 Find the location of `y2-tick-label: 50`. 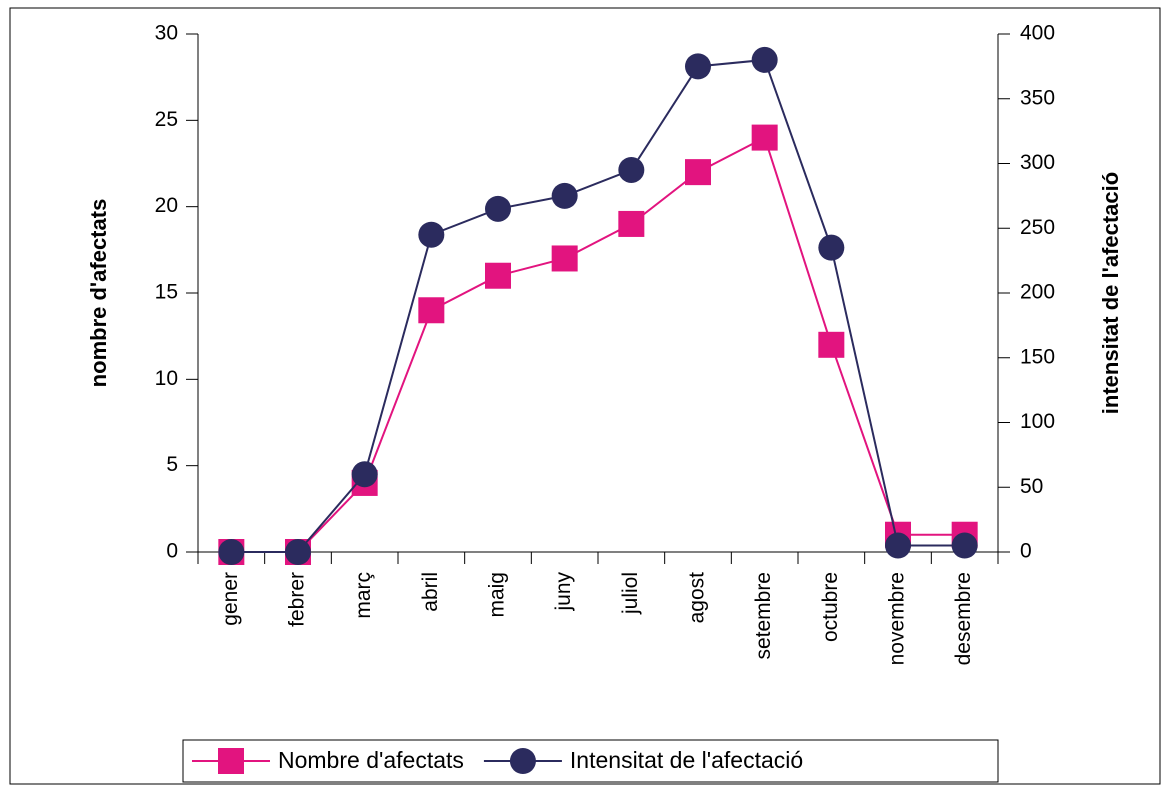

y2-tick-label: 50 is located at coordinates (1031, 486).